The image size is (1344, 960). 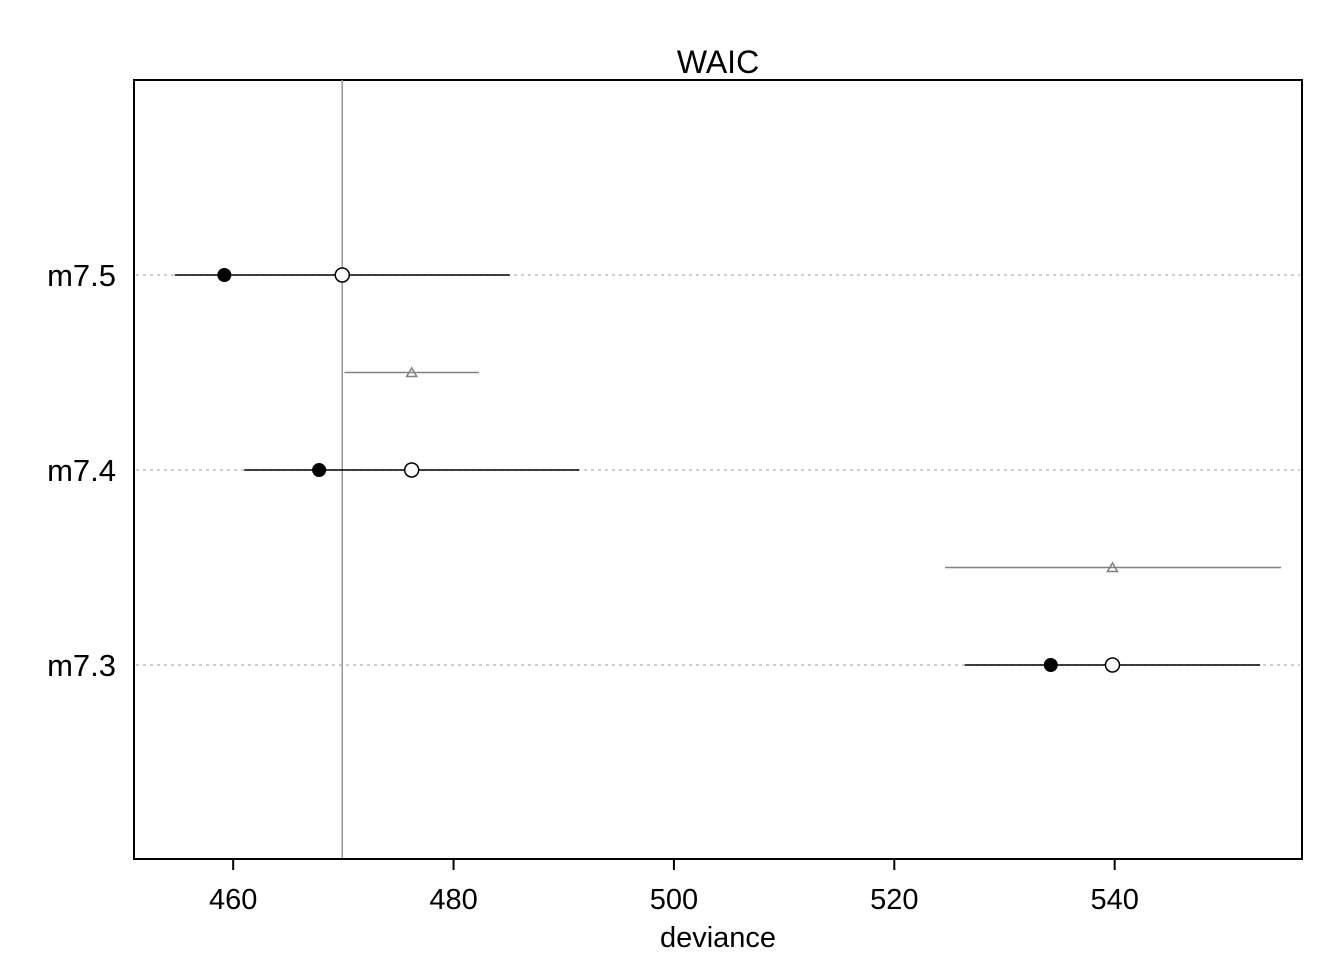 I want to click on x-tick-label: 520, so click(x=894, y=900).